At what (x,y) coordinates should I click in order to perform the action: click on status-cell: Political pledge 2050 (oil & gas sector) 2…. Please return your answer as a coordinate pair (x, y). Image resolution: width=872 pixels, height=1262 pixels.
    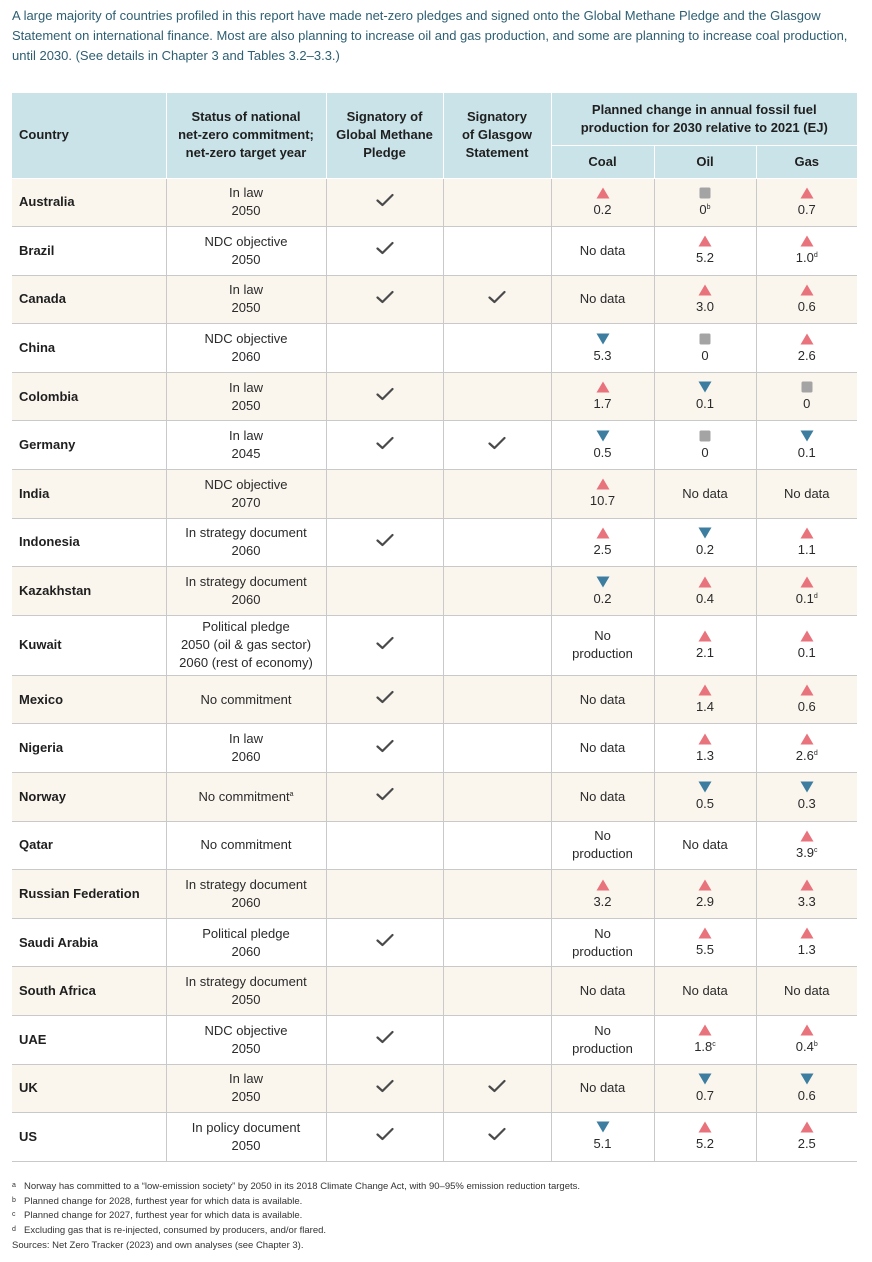
    Looking at the image, I should click on (246, 645).